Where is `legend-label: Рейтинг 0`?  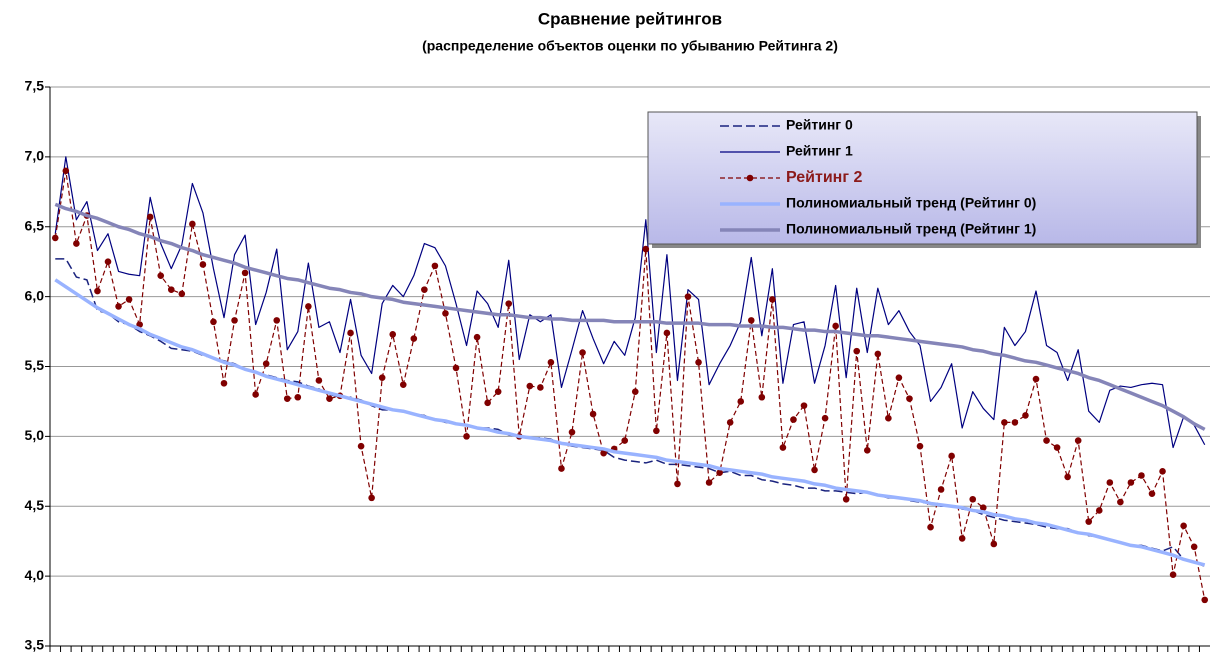
legend-label: Рейтинг 0 is located at coordinates (819, 125).